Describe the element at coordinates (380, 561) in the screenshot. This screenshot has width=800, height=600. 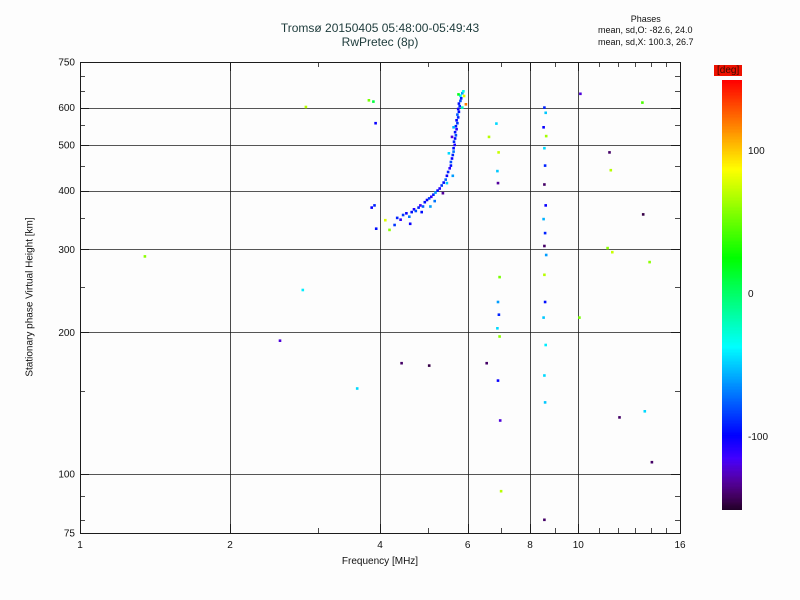
I see `x-axis-label: Frequency [MHz]` at that location.